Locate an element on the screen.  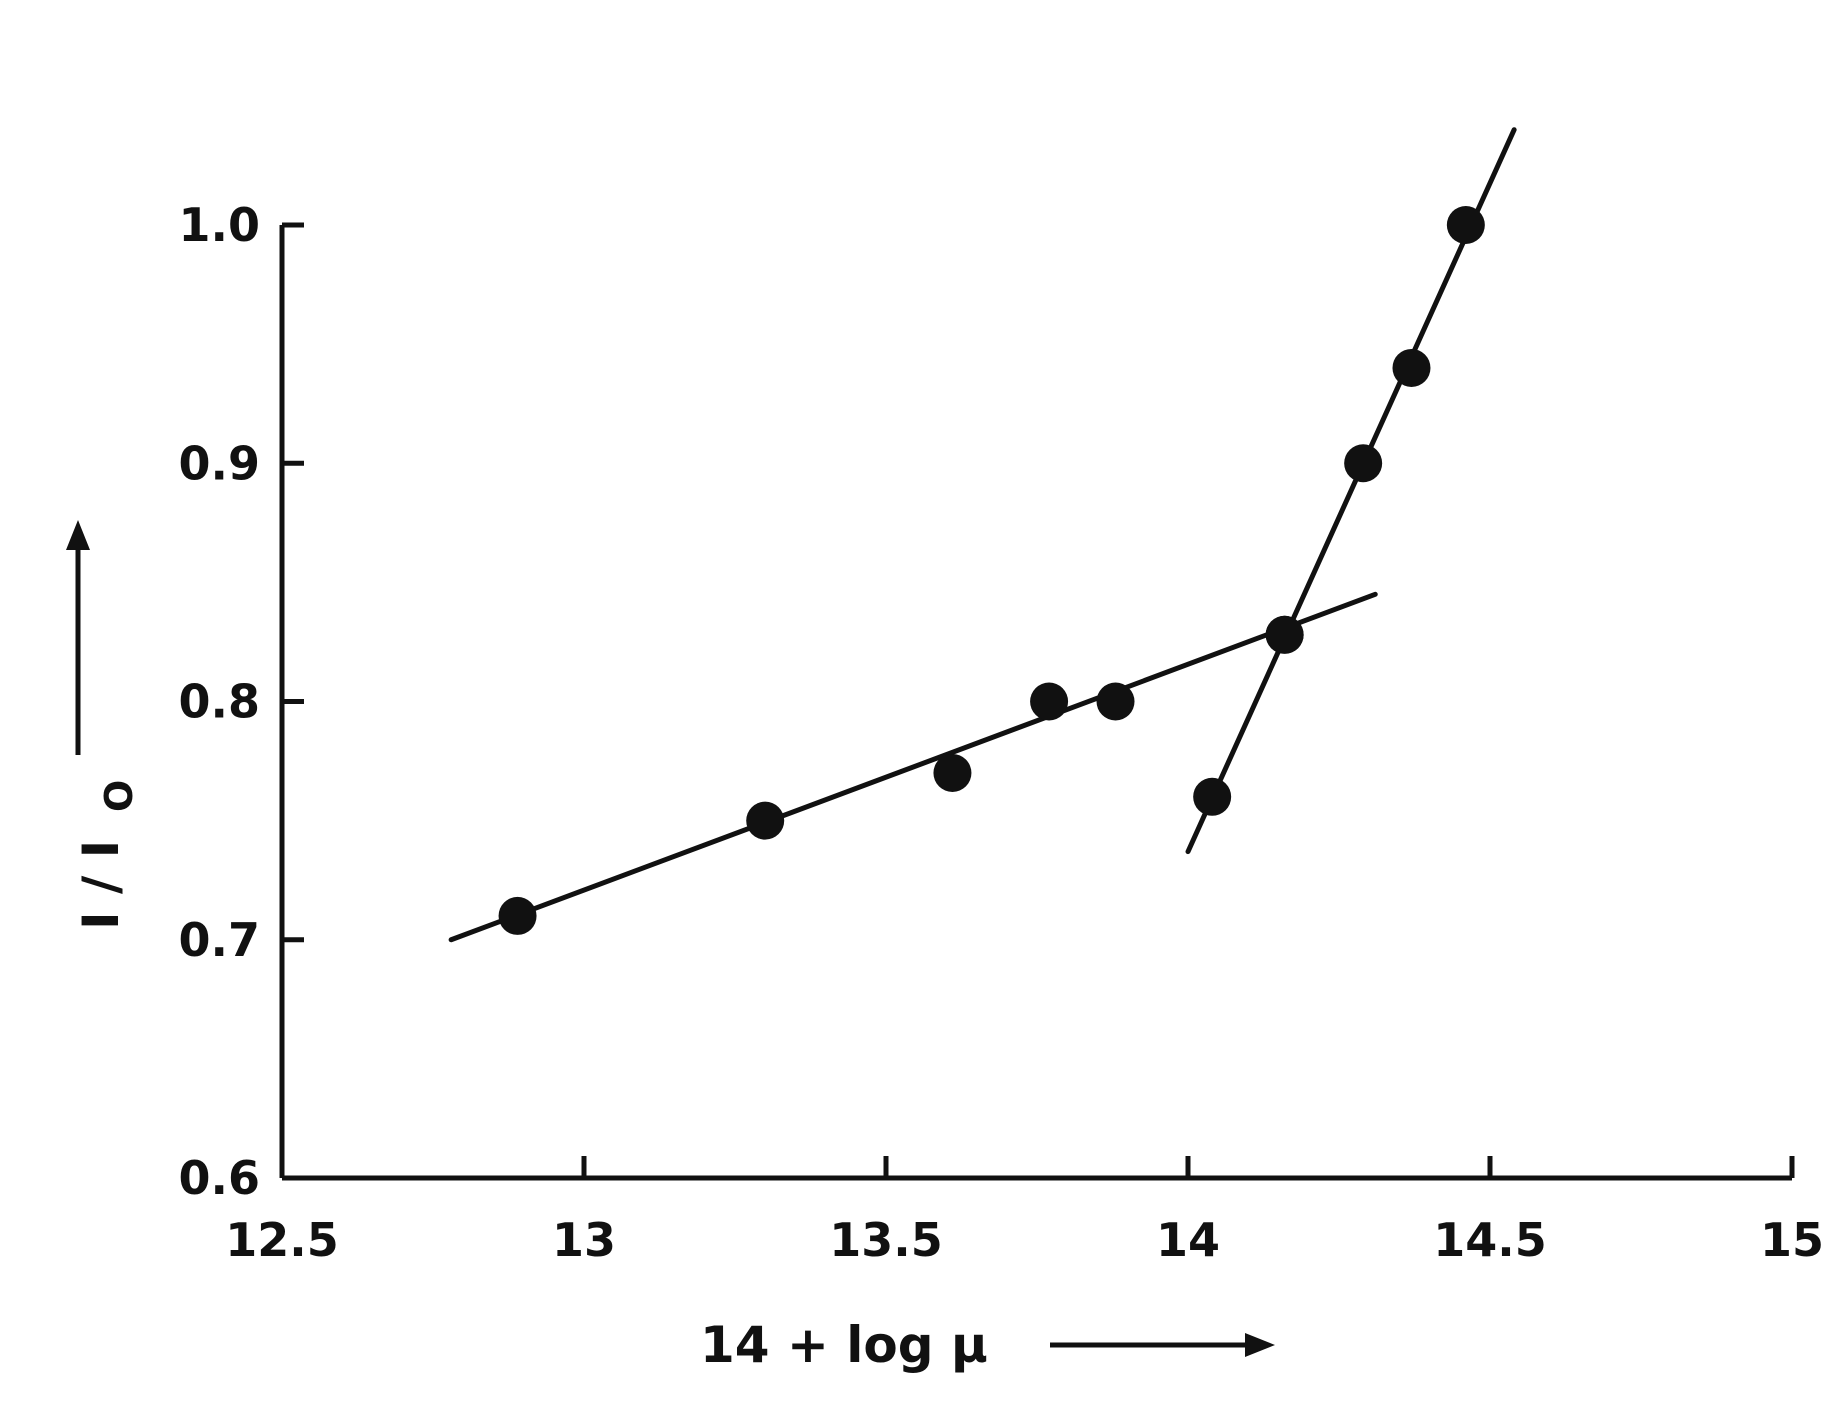
y-axis-title: I / I O is located at coordinates (106, 855).